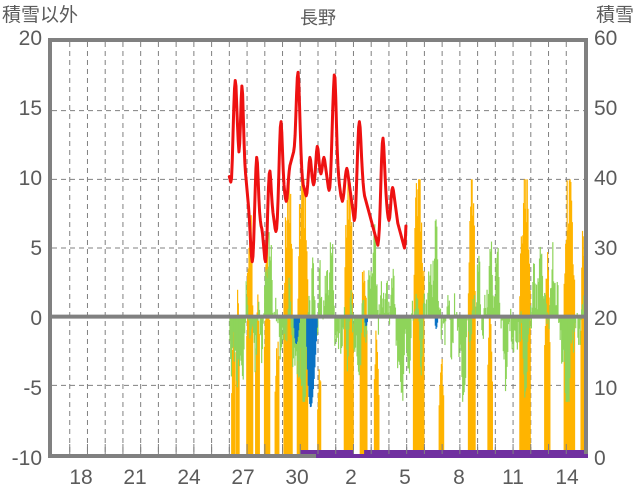 The height and width of the screenshot is (501, 636). Describe the element at coordinates (36, 248) in the screenshot. I see `left-tick-5: 5` at that location.